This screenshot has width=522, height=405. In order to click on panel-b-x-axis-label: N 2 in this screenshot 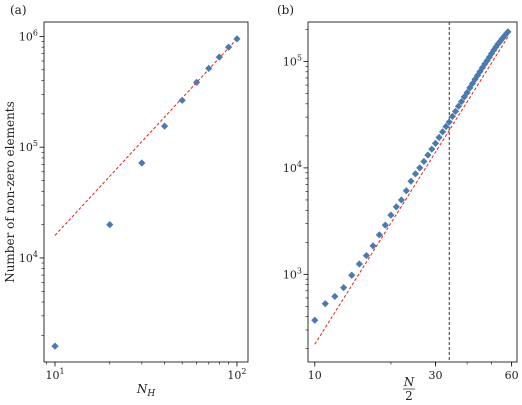, I will do `click(409, 389)`.